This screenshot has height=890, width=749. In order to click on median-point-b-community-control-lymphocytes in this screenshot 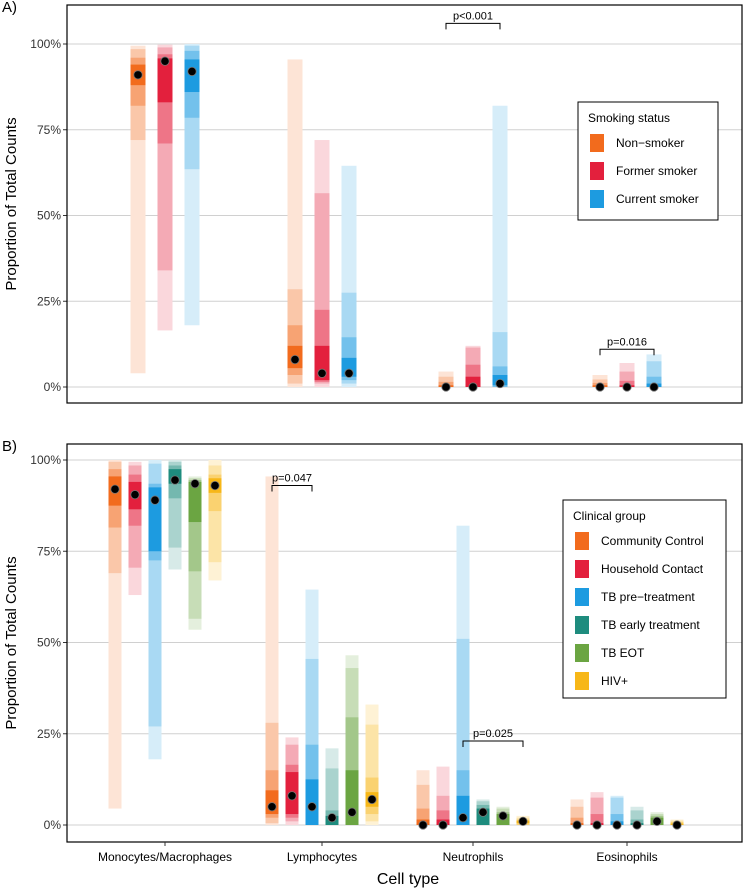, I will do `click(272, 807)`.